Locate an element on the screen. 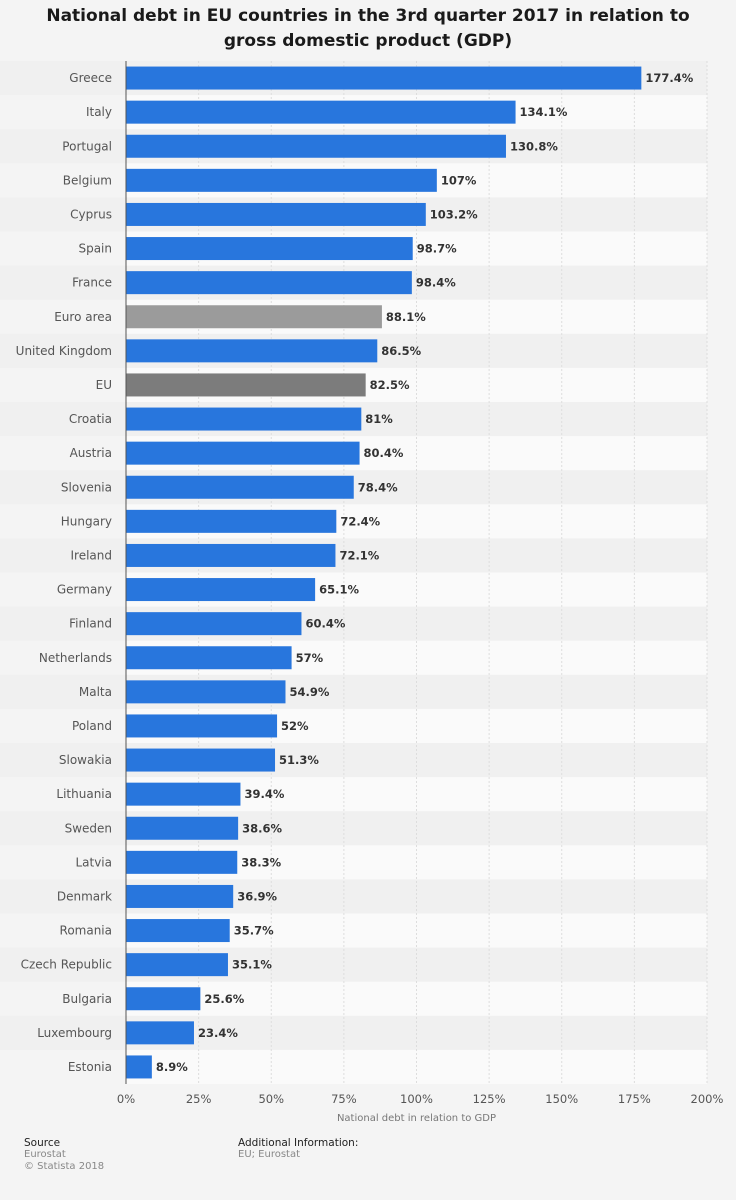  x-tick-label: 200% is located at coordinates (707, 1099).